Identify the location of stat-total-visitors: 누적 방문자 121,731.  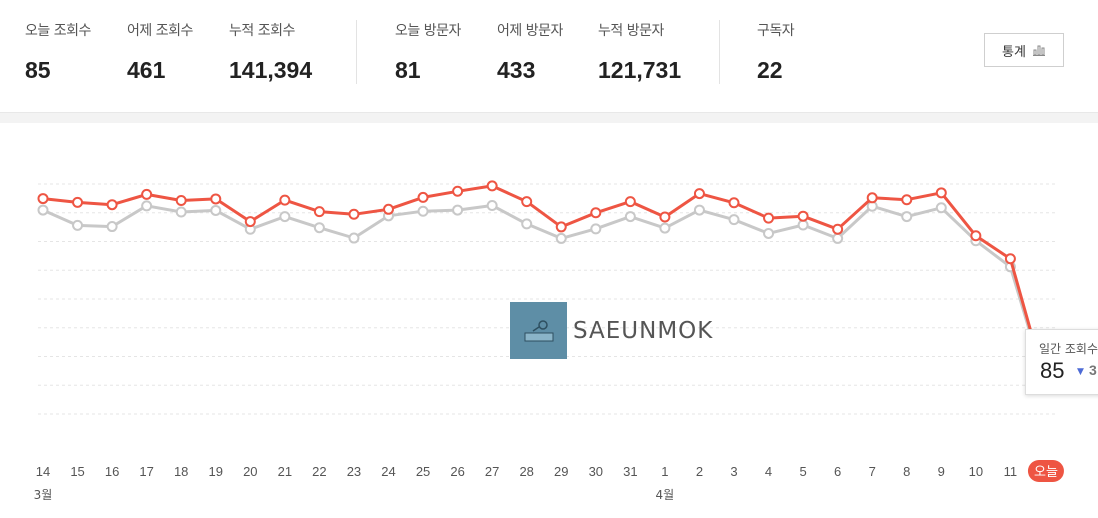
(639, 52).